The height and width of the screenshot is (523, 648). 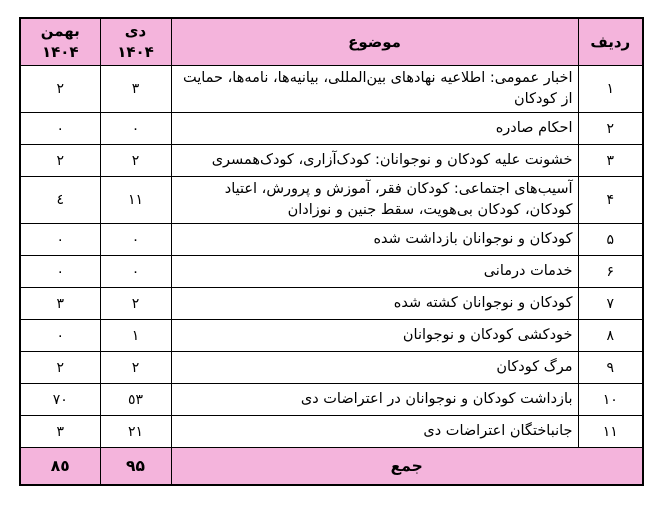 I want to click on total-dey-value: ۹۵, so click(x=135, y=466).